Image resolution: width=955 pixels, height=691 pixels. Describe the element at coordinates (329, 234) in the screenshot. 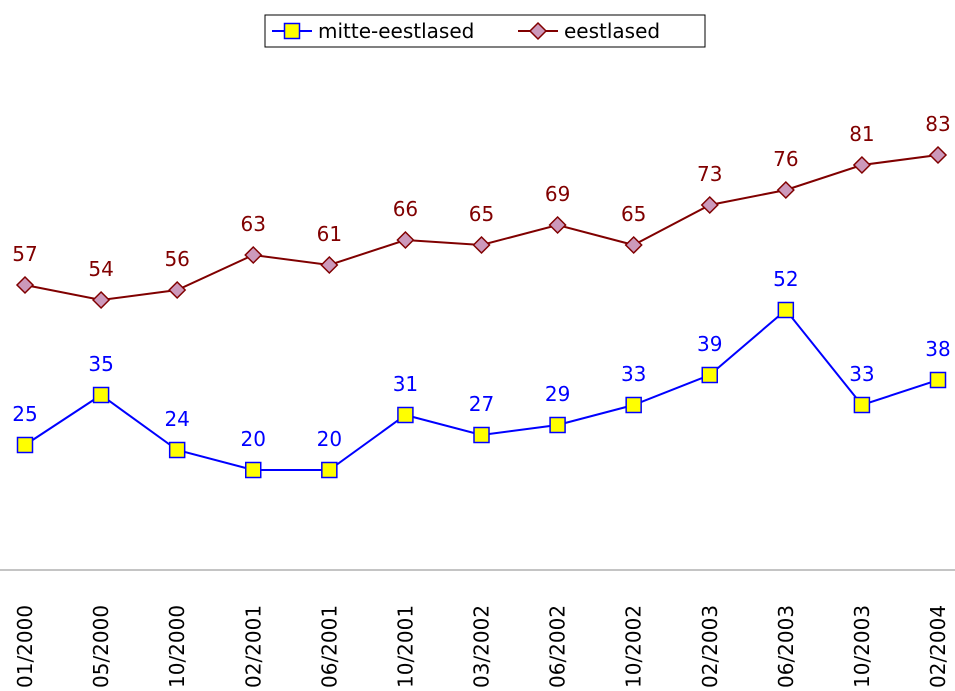

I see `data-label: 61` at that location.